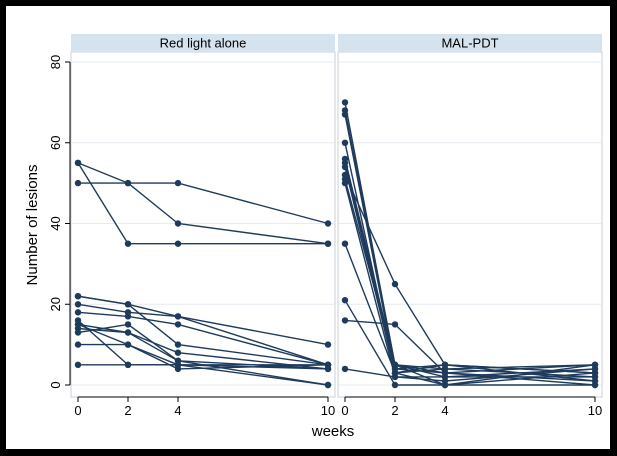  I want to click on y-tick-label: 20, so click(55, 304).